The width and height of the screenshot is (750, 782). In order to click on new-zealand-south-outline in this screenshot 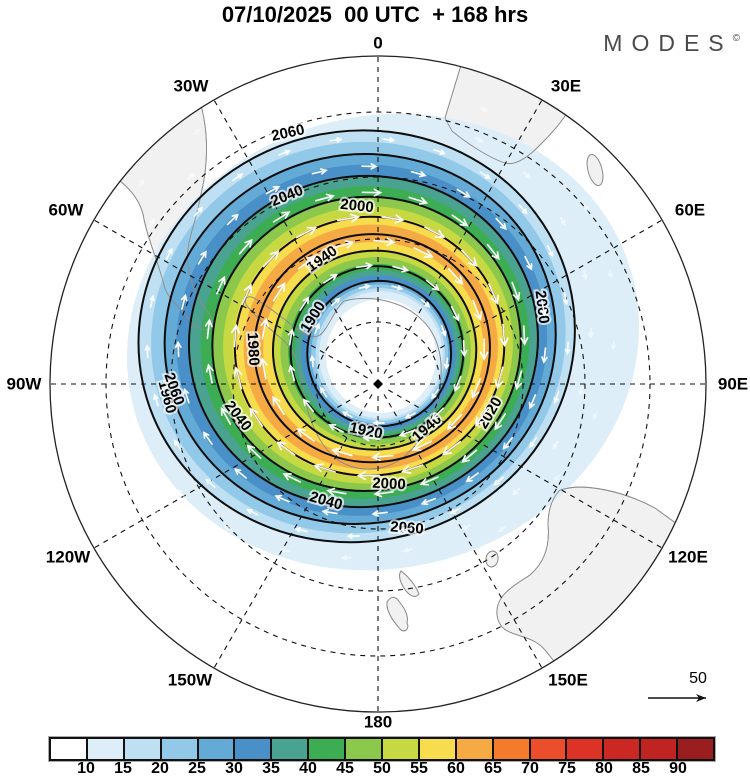, I will do `click(397, 614)`.